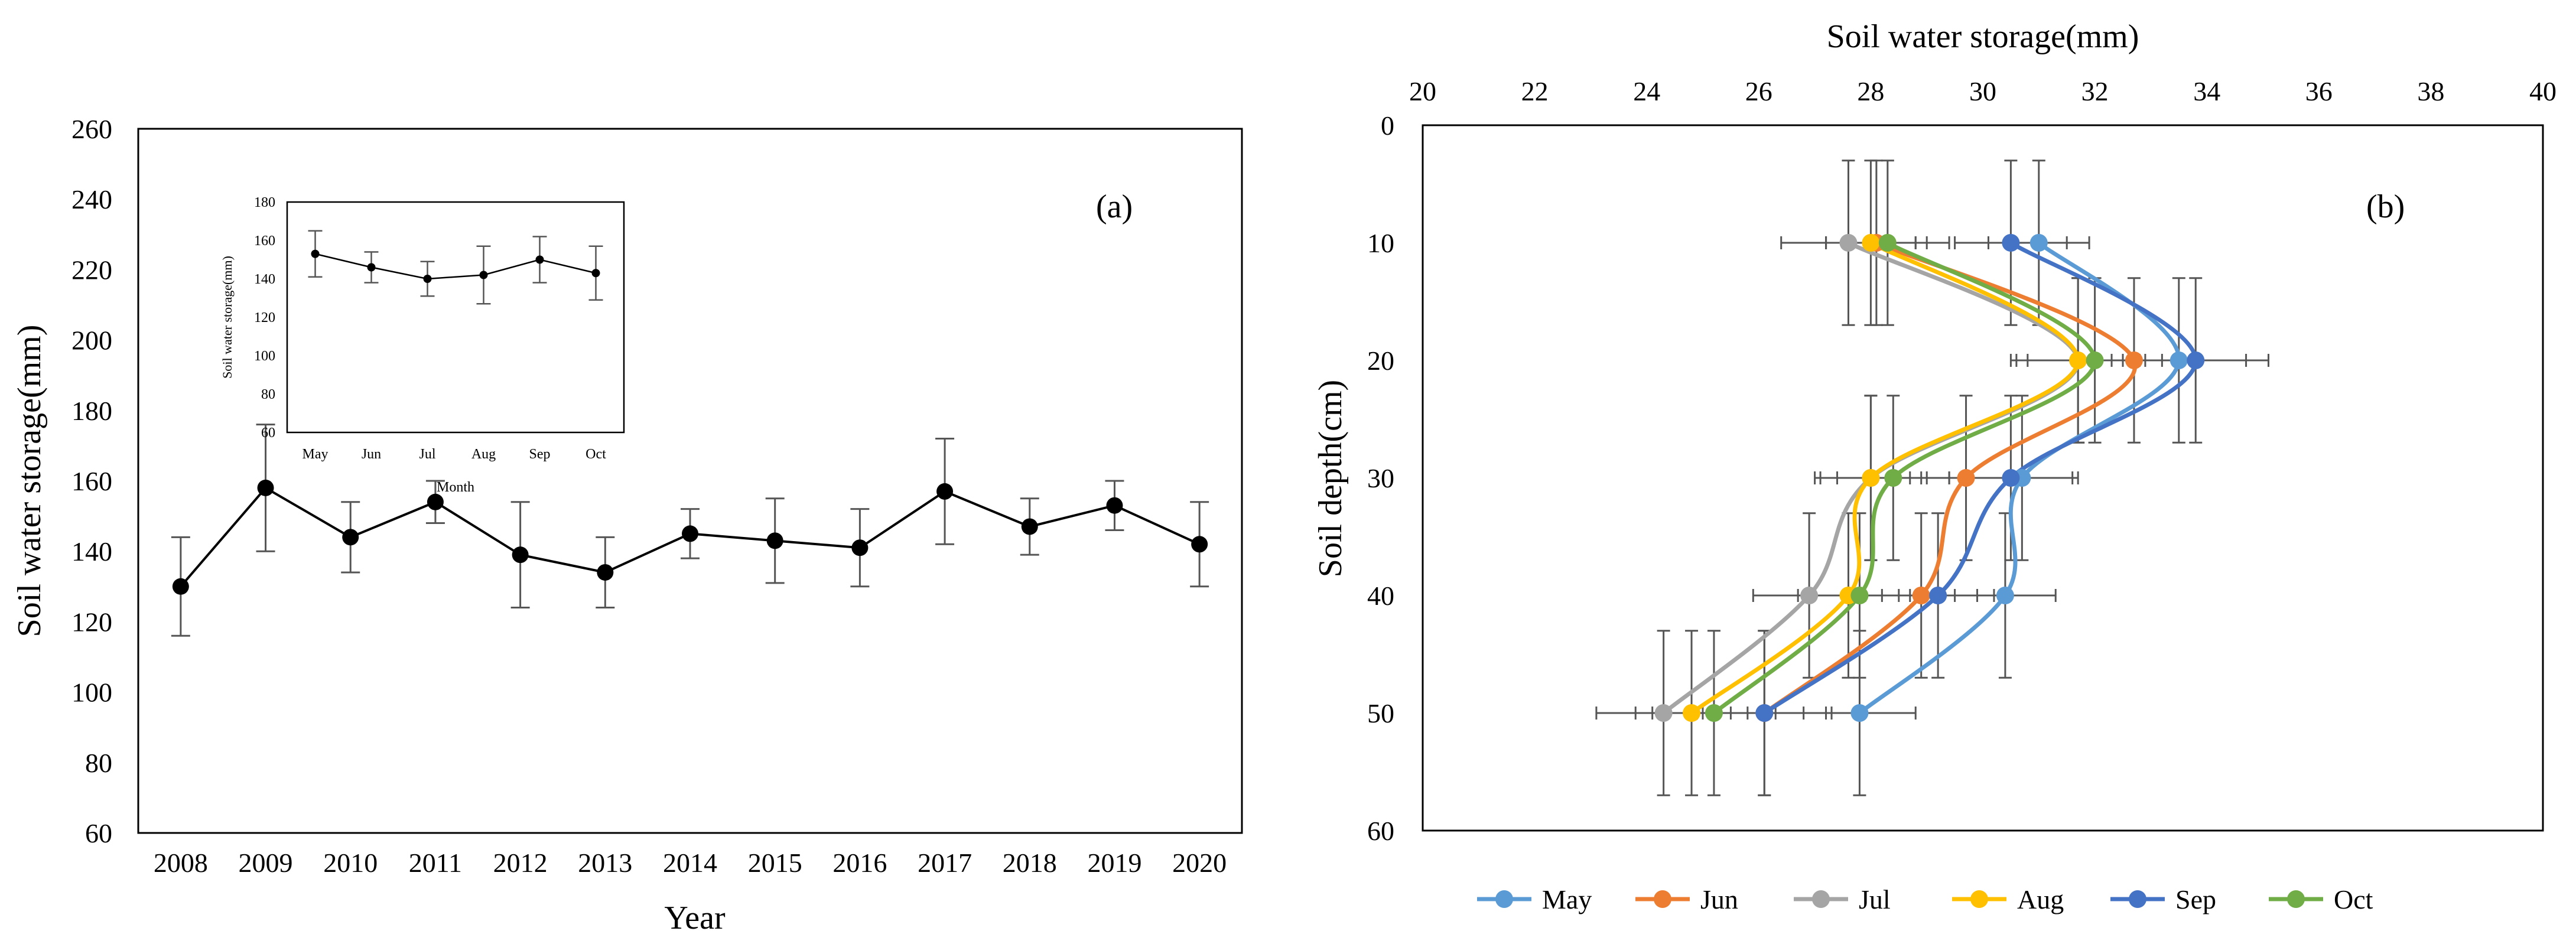  I want to click on y-tick-label: 10, so click(1381, 243).